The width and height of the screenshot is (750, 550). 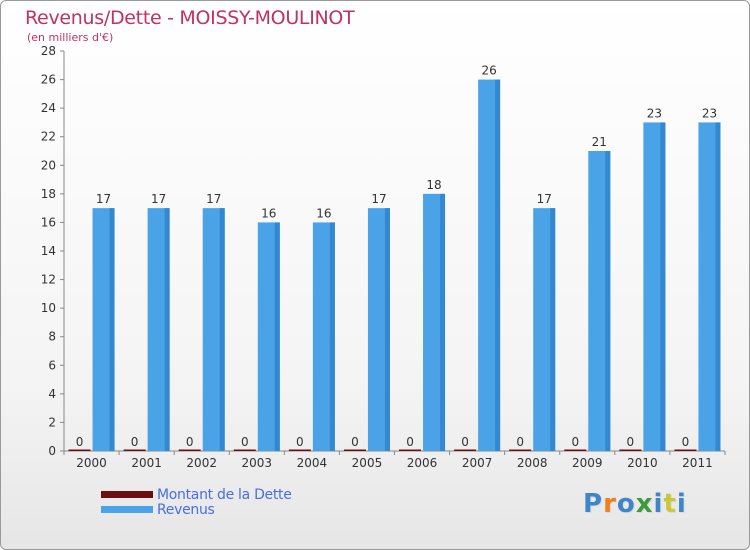 What do you see at coordinates (52, 422) in the screenshot?
I see `y-tick-label: 2` at bounding box center [52, 422].